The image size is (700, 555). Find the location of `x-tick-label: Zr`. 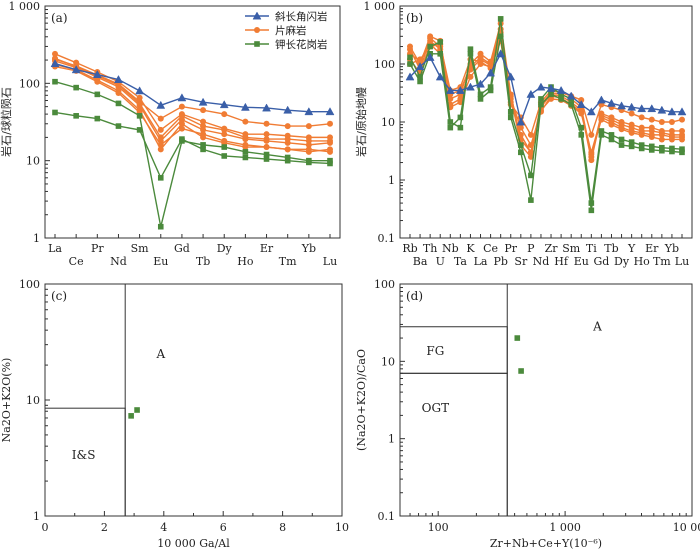

x-tick-label: Zr is located at coordinates (552, 248).